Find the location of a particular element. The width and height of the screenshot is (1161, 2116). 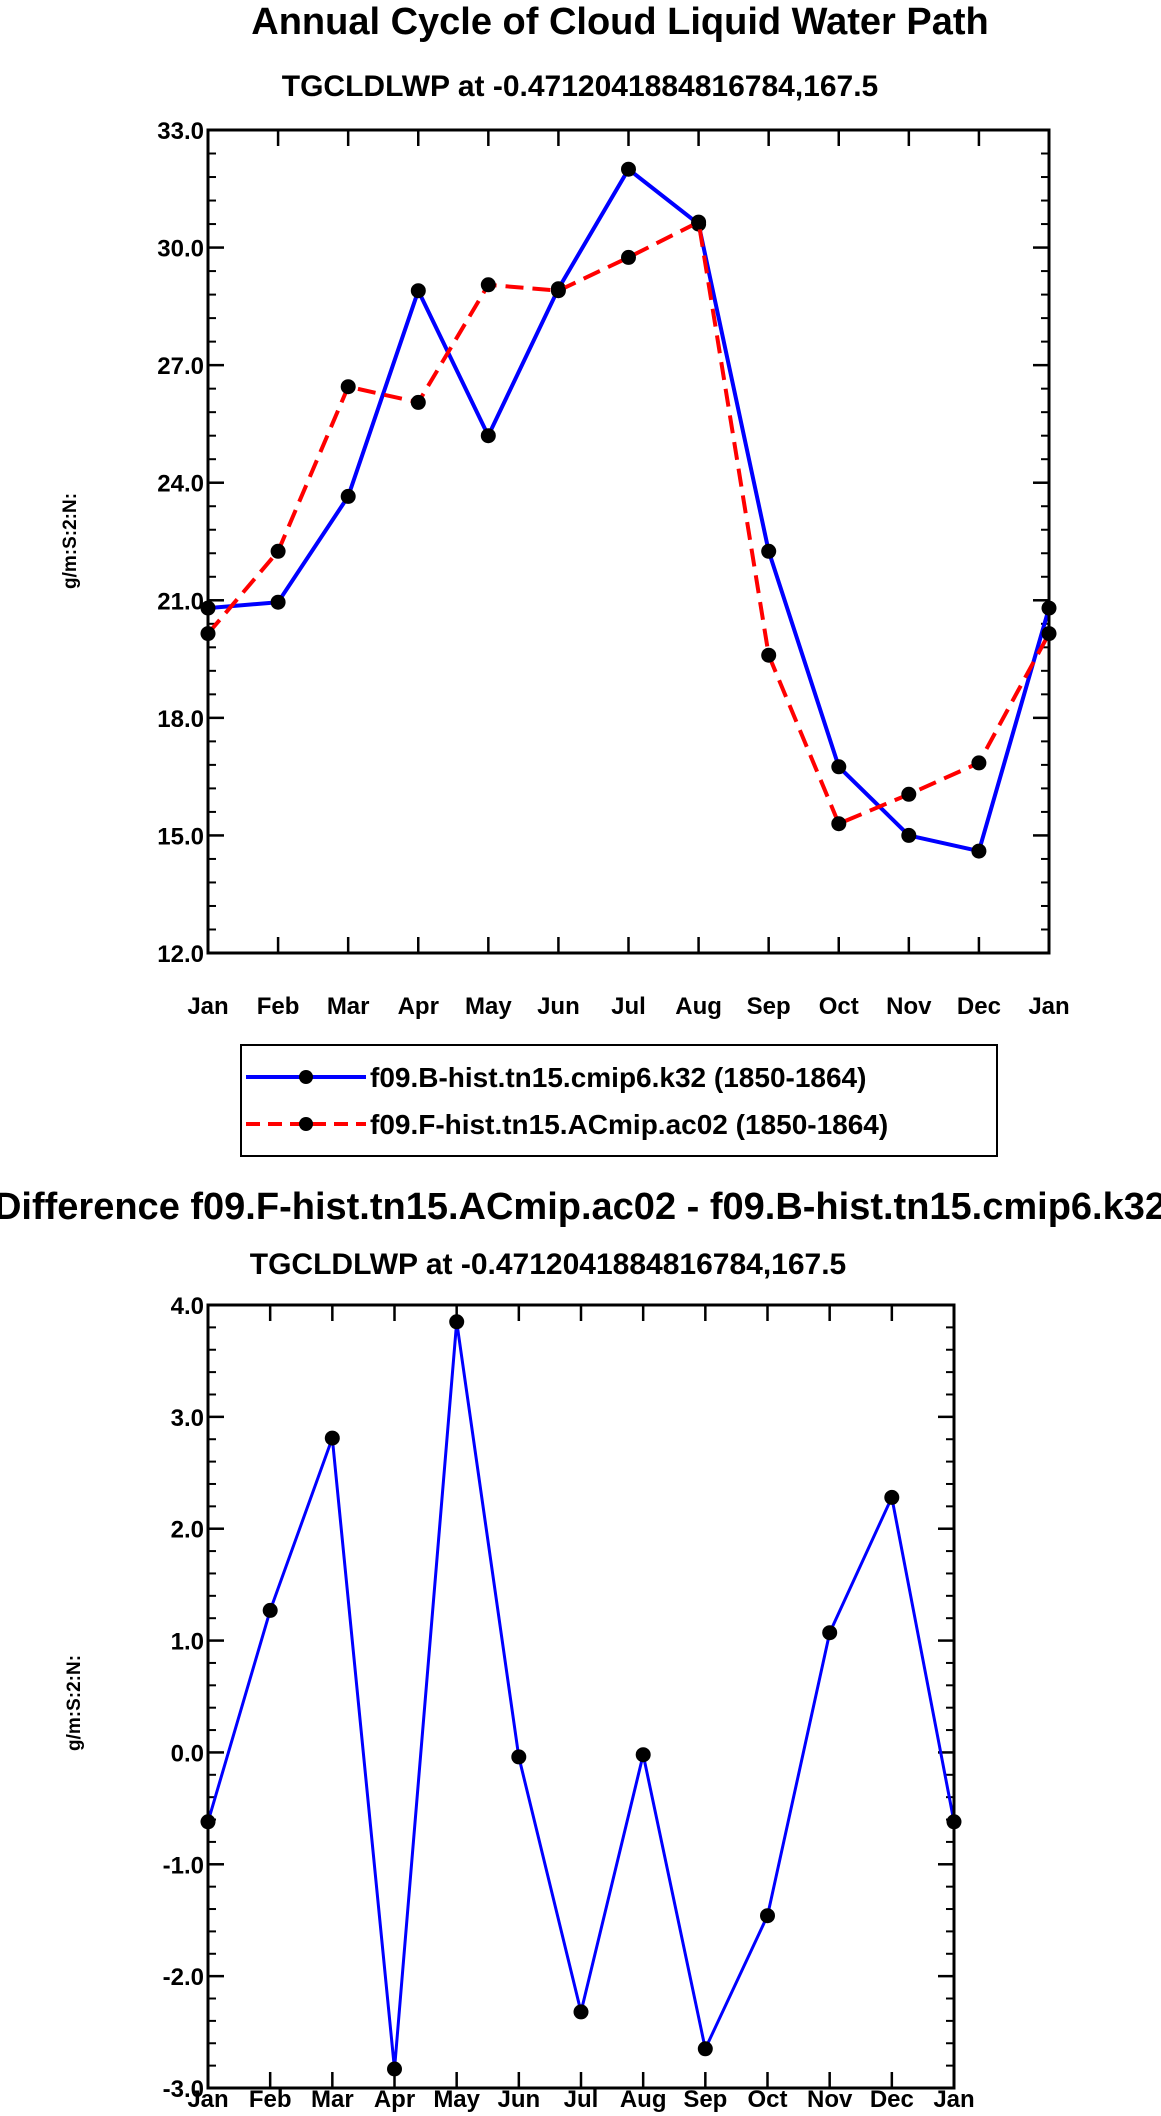

legend-box is located at coordinates (619, 1100).